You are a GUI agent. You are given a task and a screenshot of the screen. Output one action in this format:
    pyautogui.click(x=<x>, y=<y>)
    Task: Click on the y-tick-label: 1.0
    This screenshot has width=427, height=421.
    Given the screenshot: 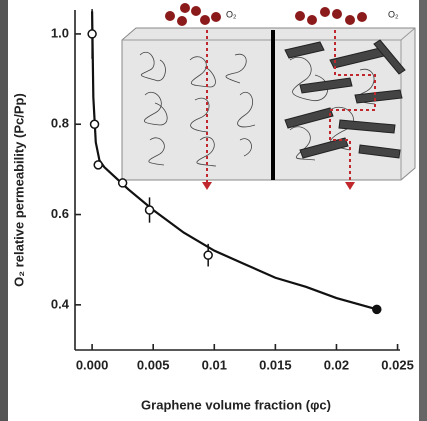 What is the action you would take?
    pyautogui.click(x=60, y=32)
    